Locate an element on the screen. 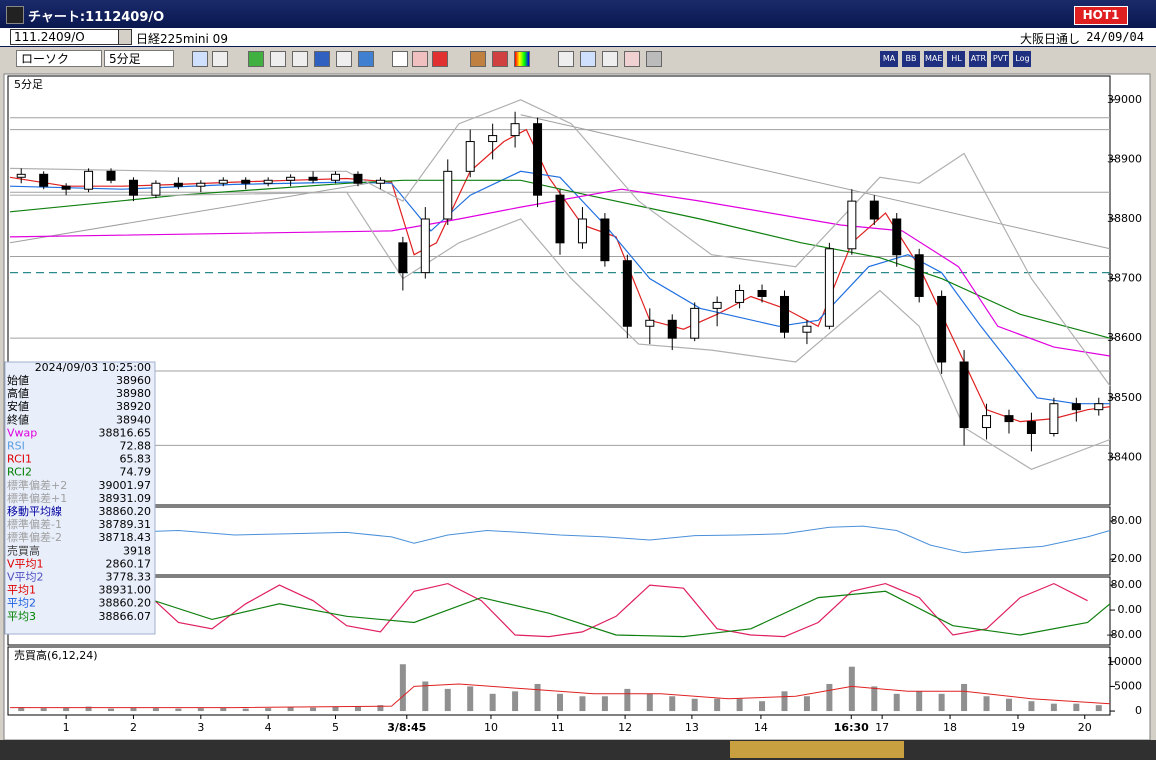 This screenshot has height=760, width=1156. y-tick-label: 38400 is located at coordinates (1124, 456).